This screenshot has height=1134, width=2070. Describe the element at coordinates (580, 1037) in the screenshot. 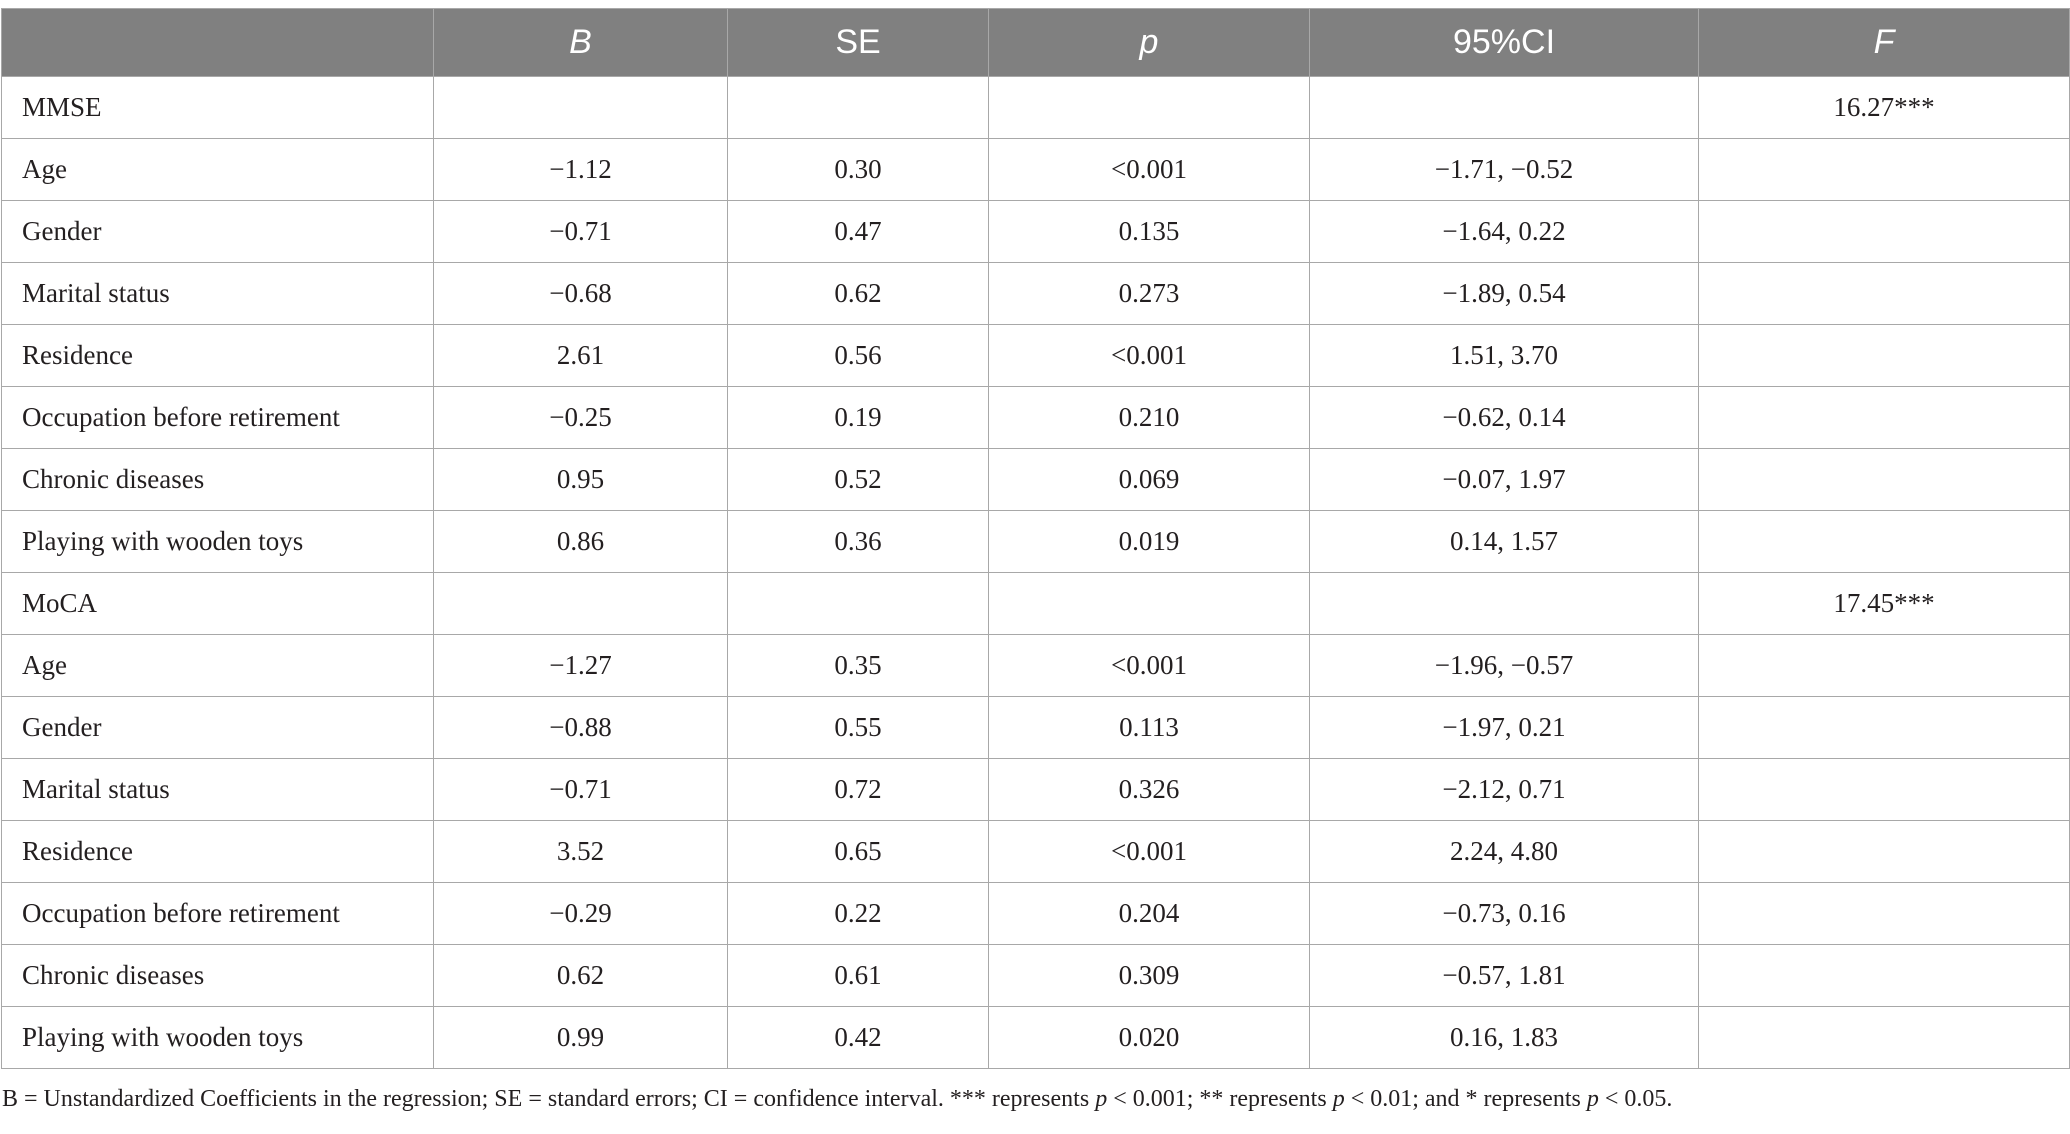

I see `cell-b: 0.99` at that location.